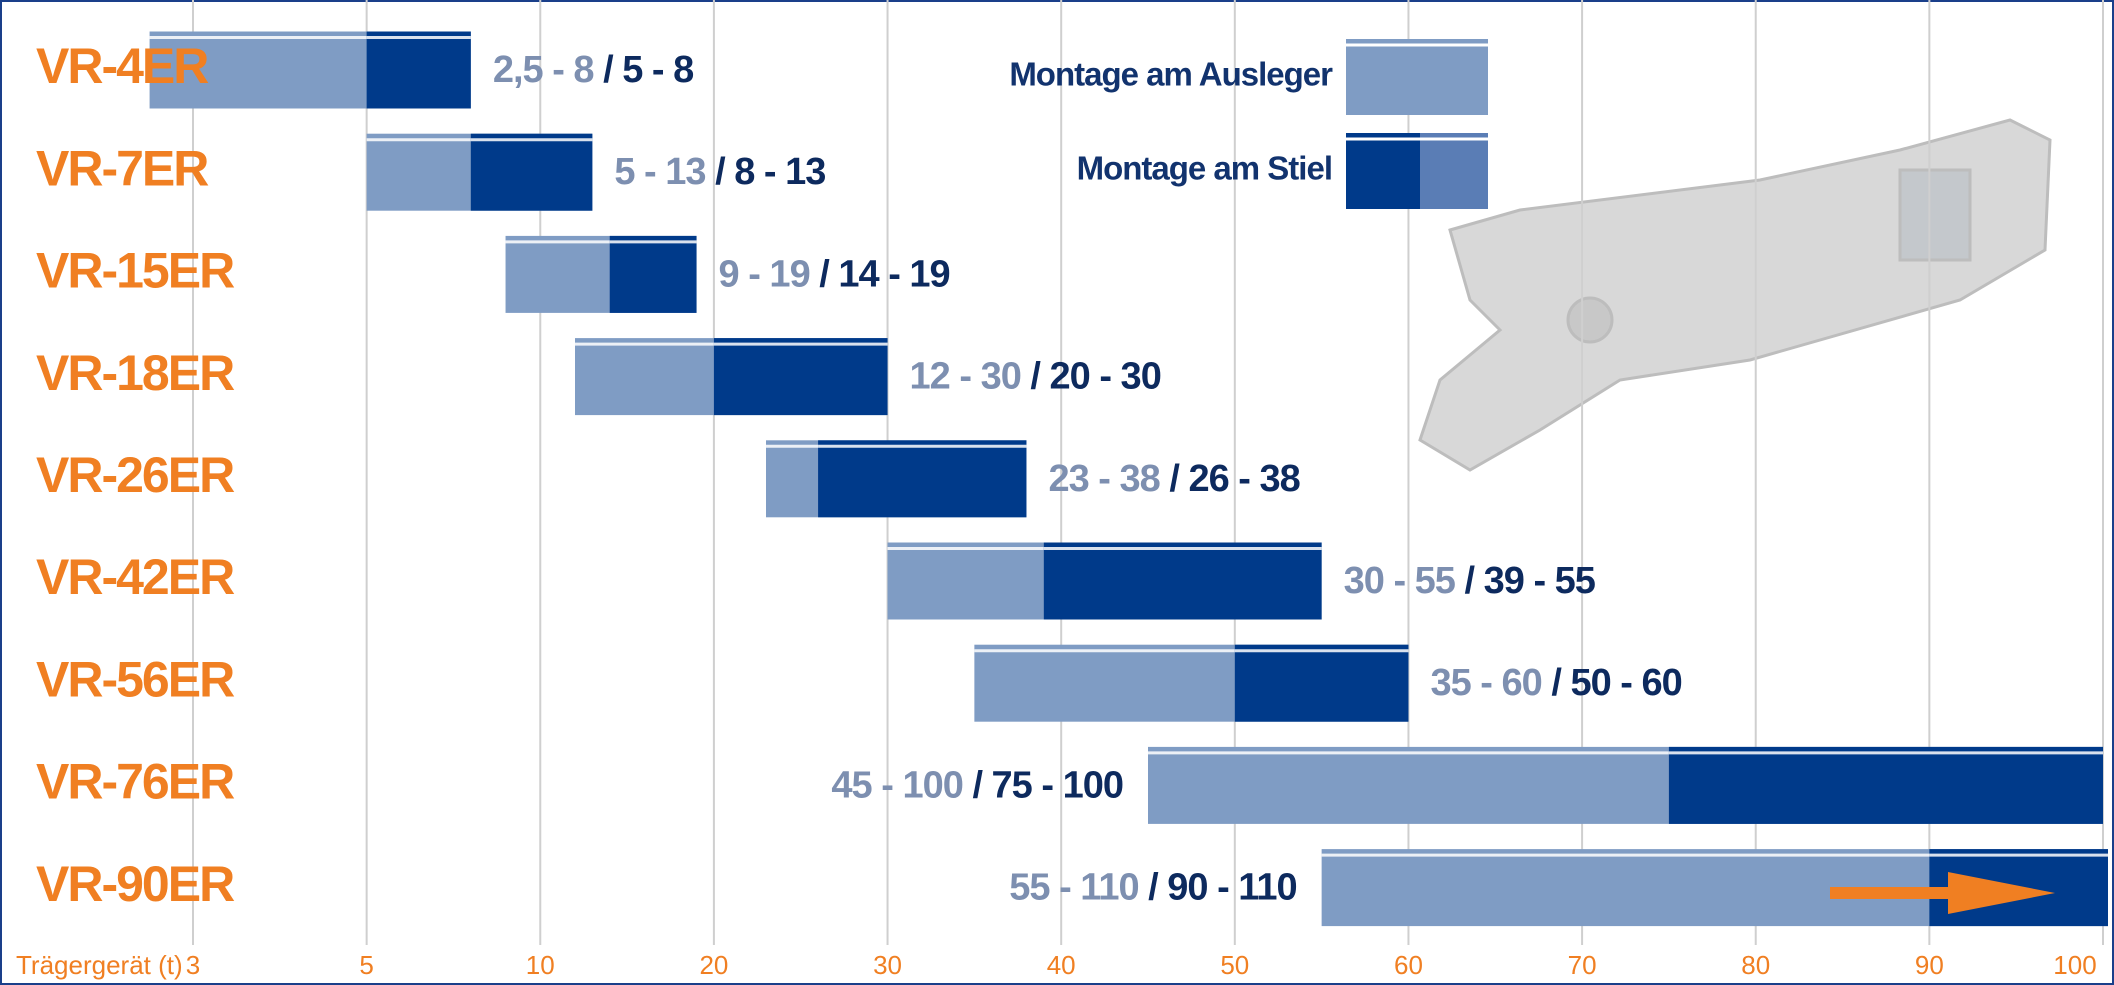 This screenshot has height=985, width=2114. I want to click on x-tick-label: 100, so click(2074, 965).